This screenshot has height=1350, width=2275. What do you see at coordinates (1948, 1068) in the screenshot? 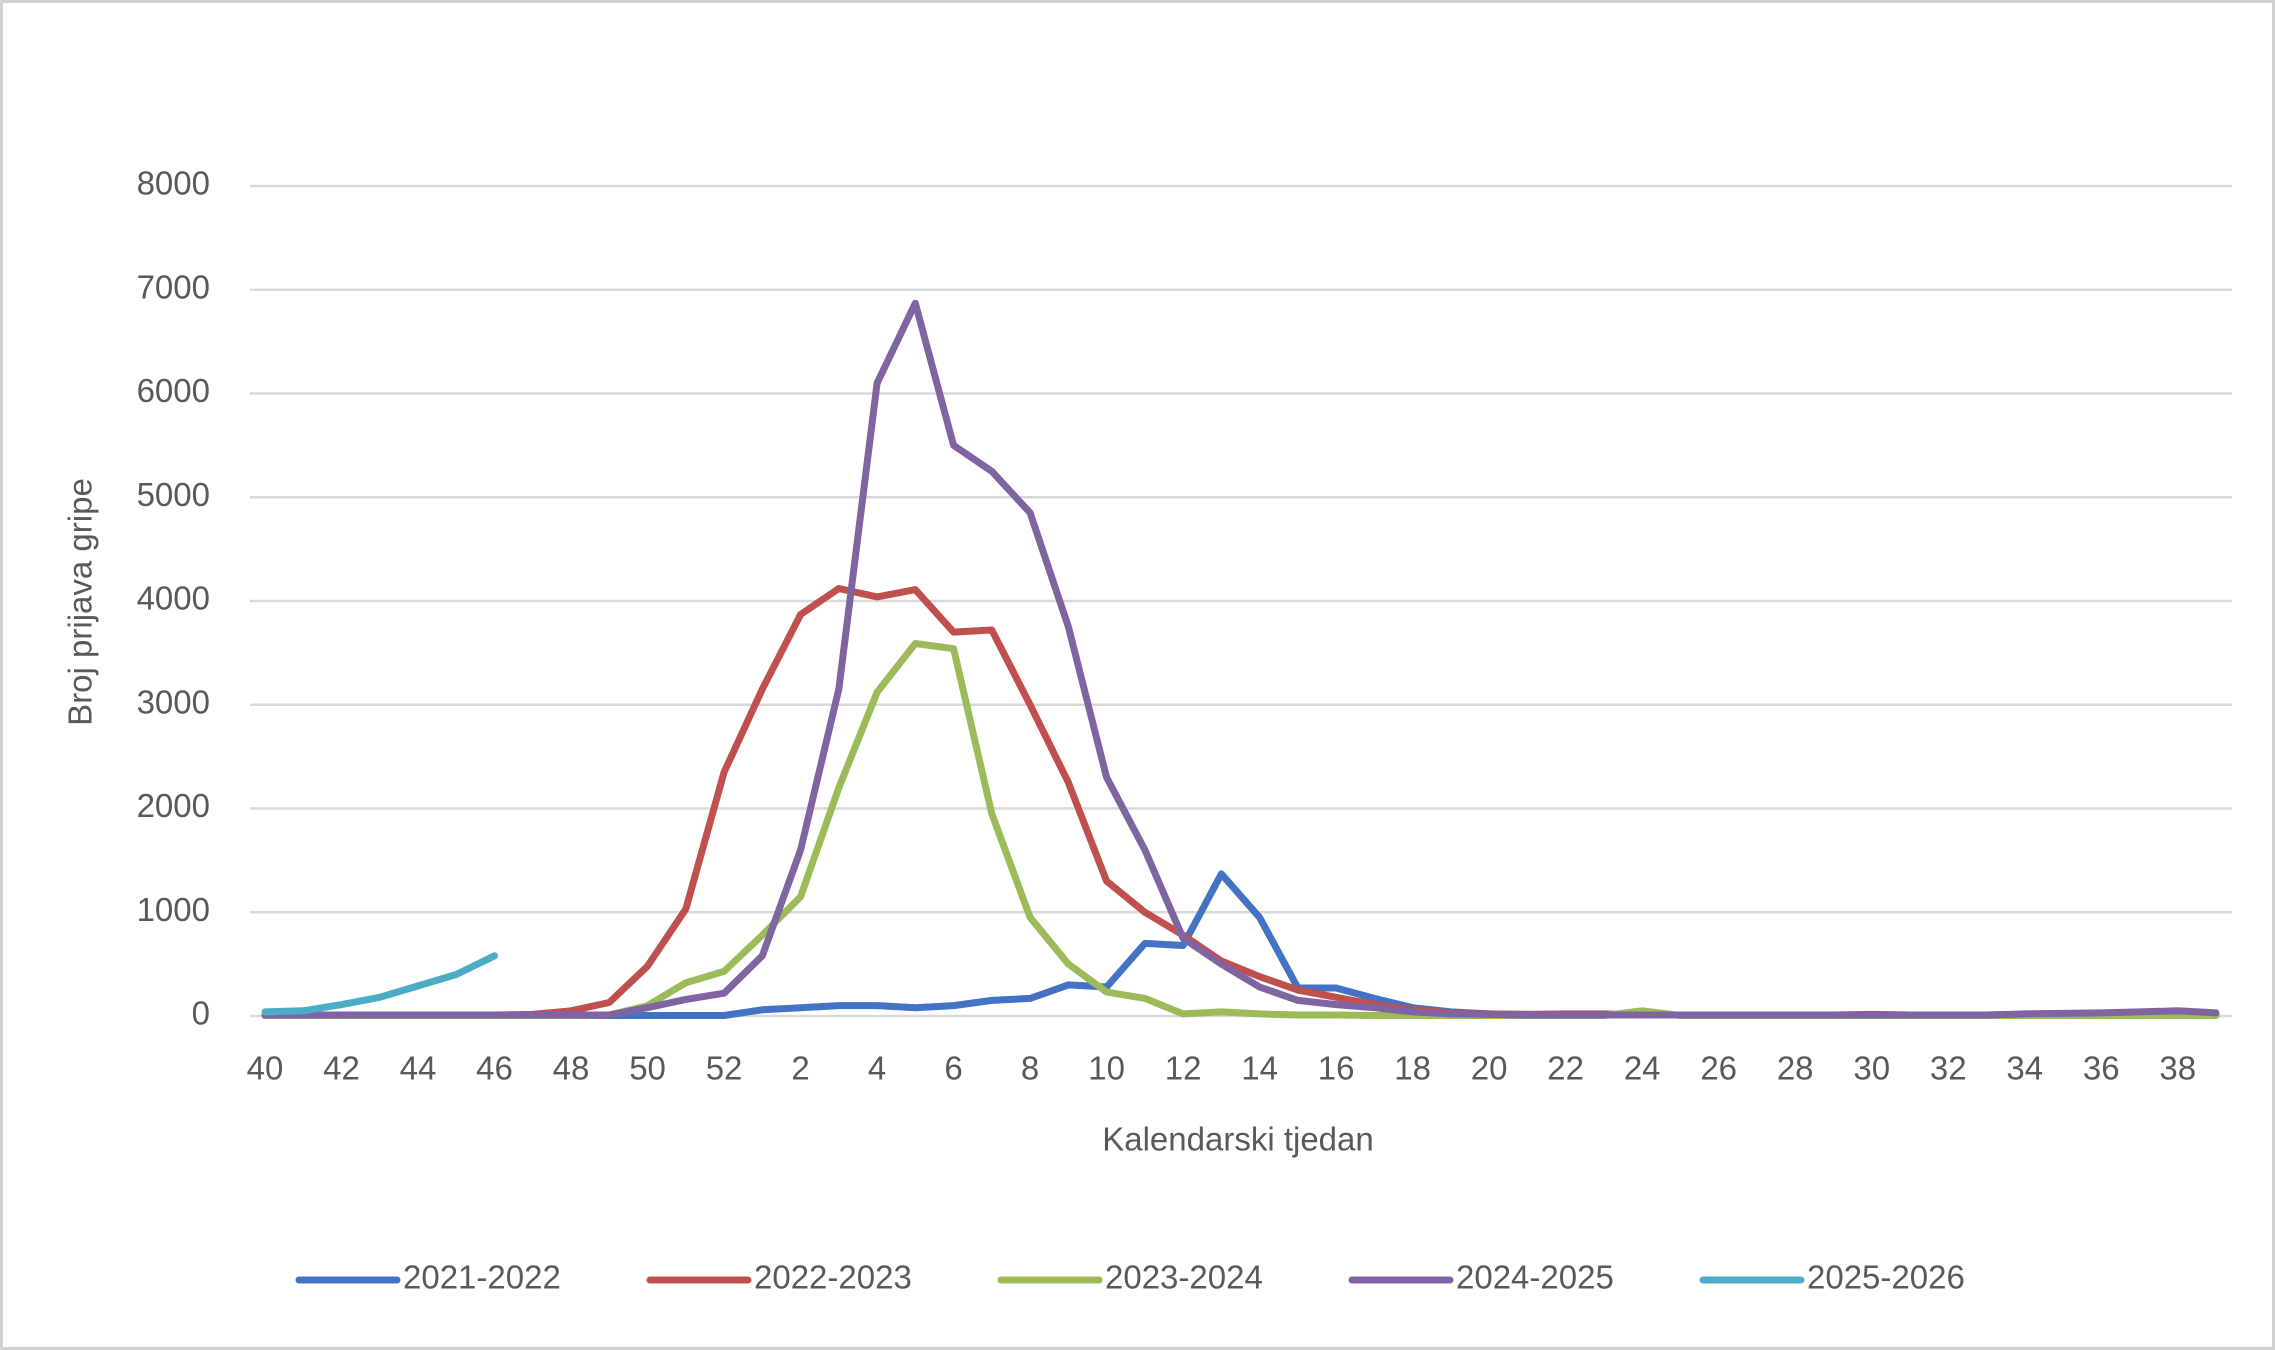
I see `x-tick-label: 32` at bounding box center [1948, 1068].